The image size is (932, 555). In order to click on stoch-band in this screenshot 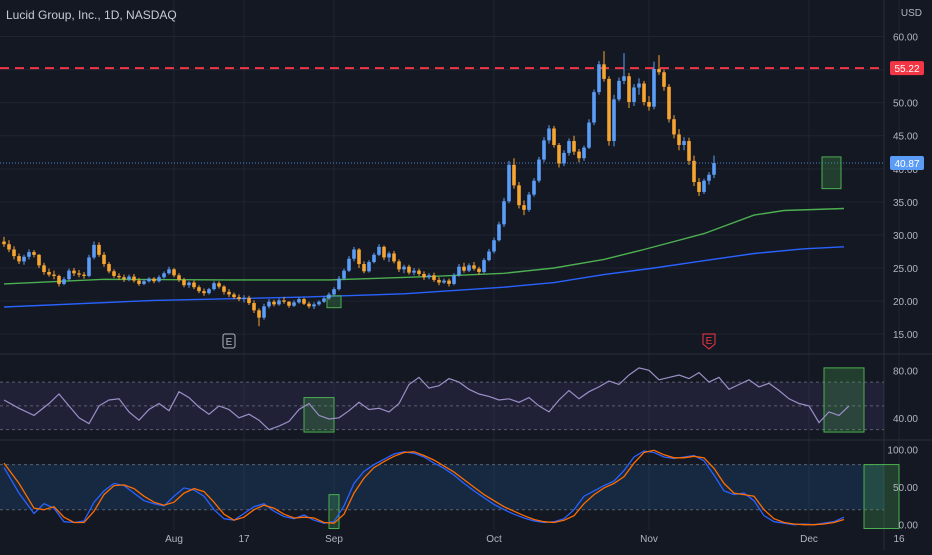, I will do `click(442, 487)`.